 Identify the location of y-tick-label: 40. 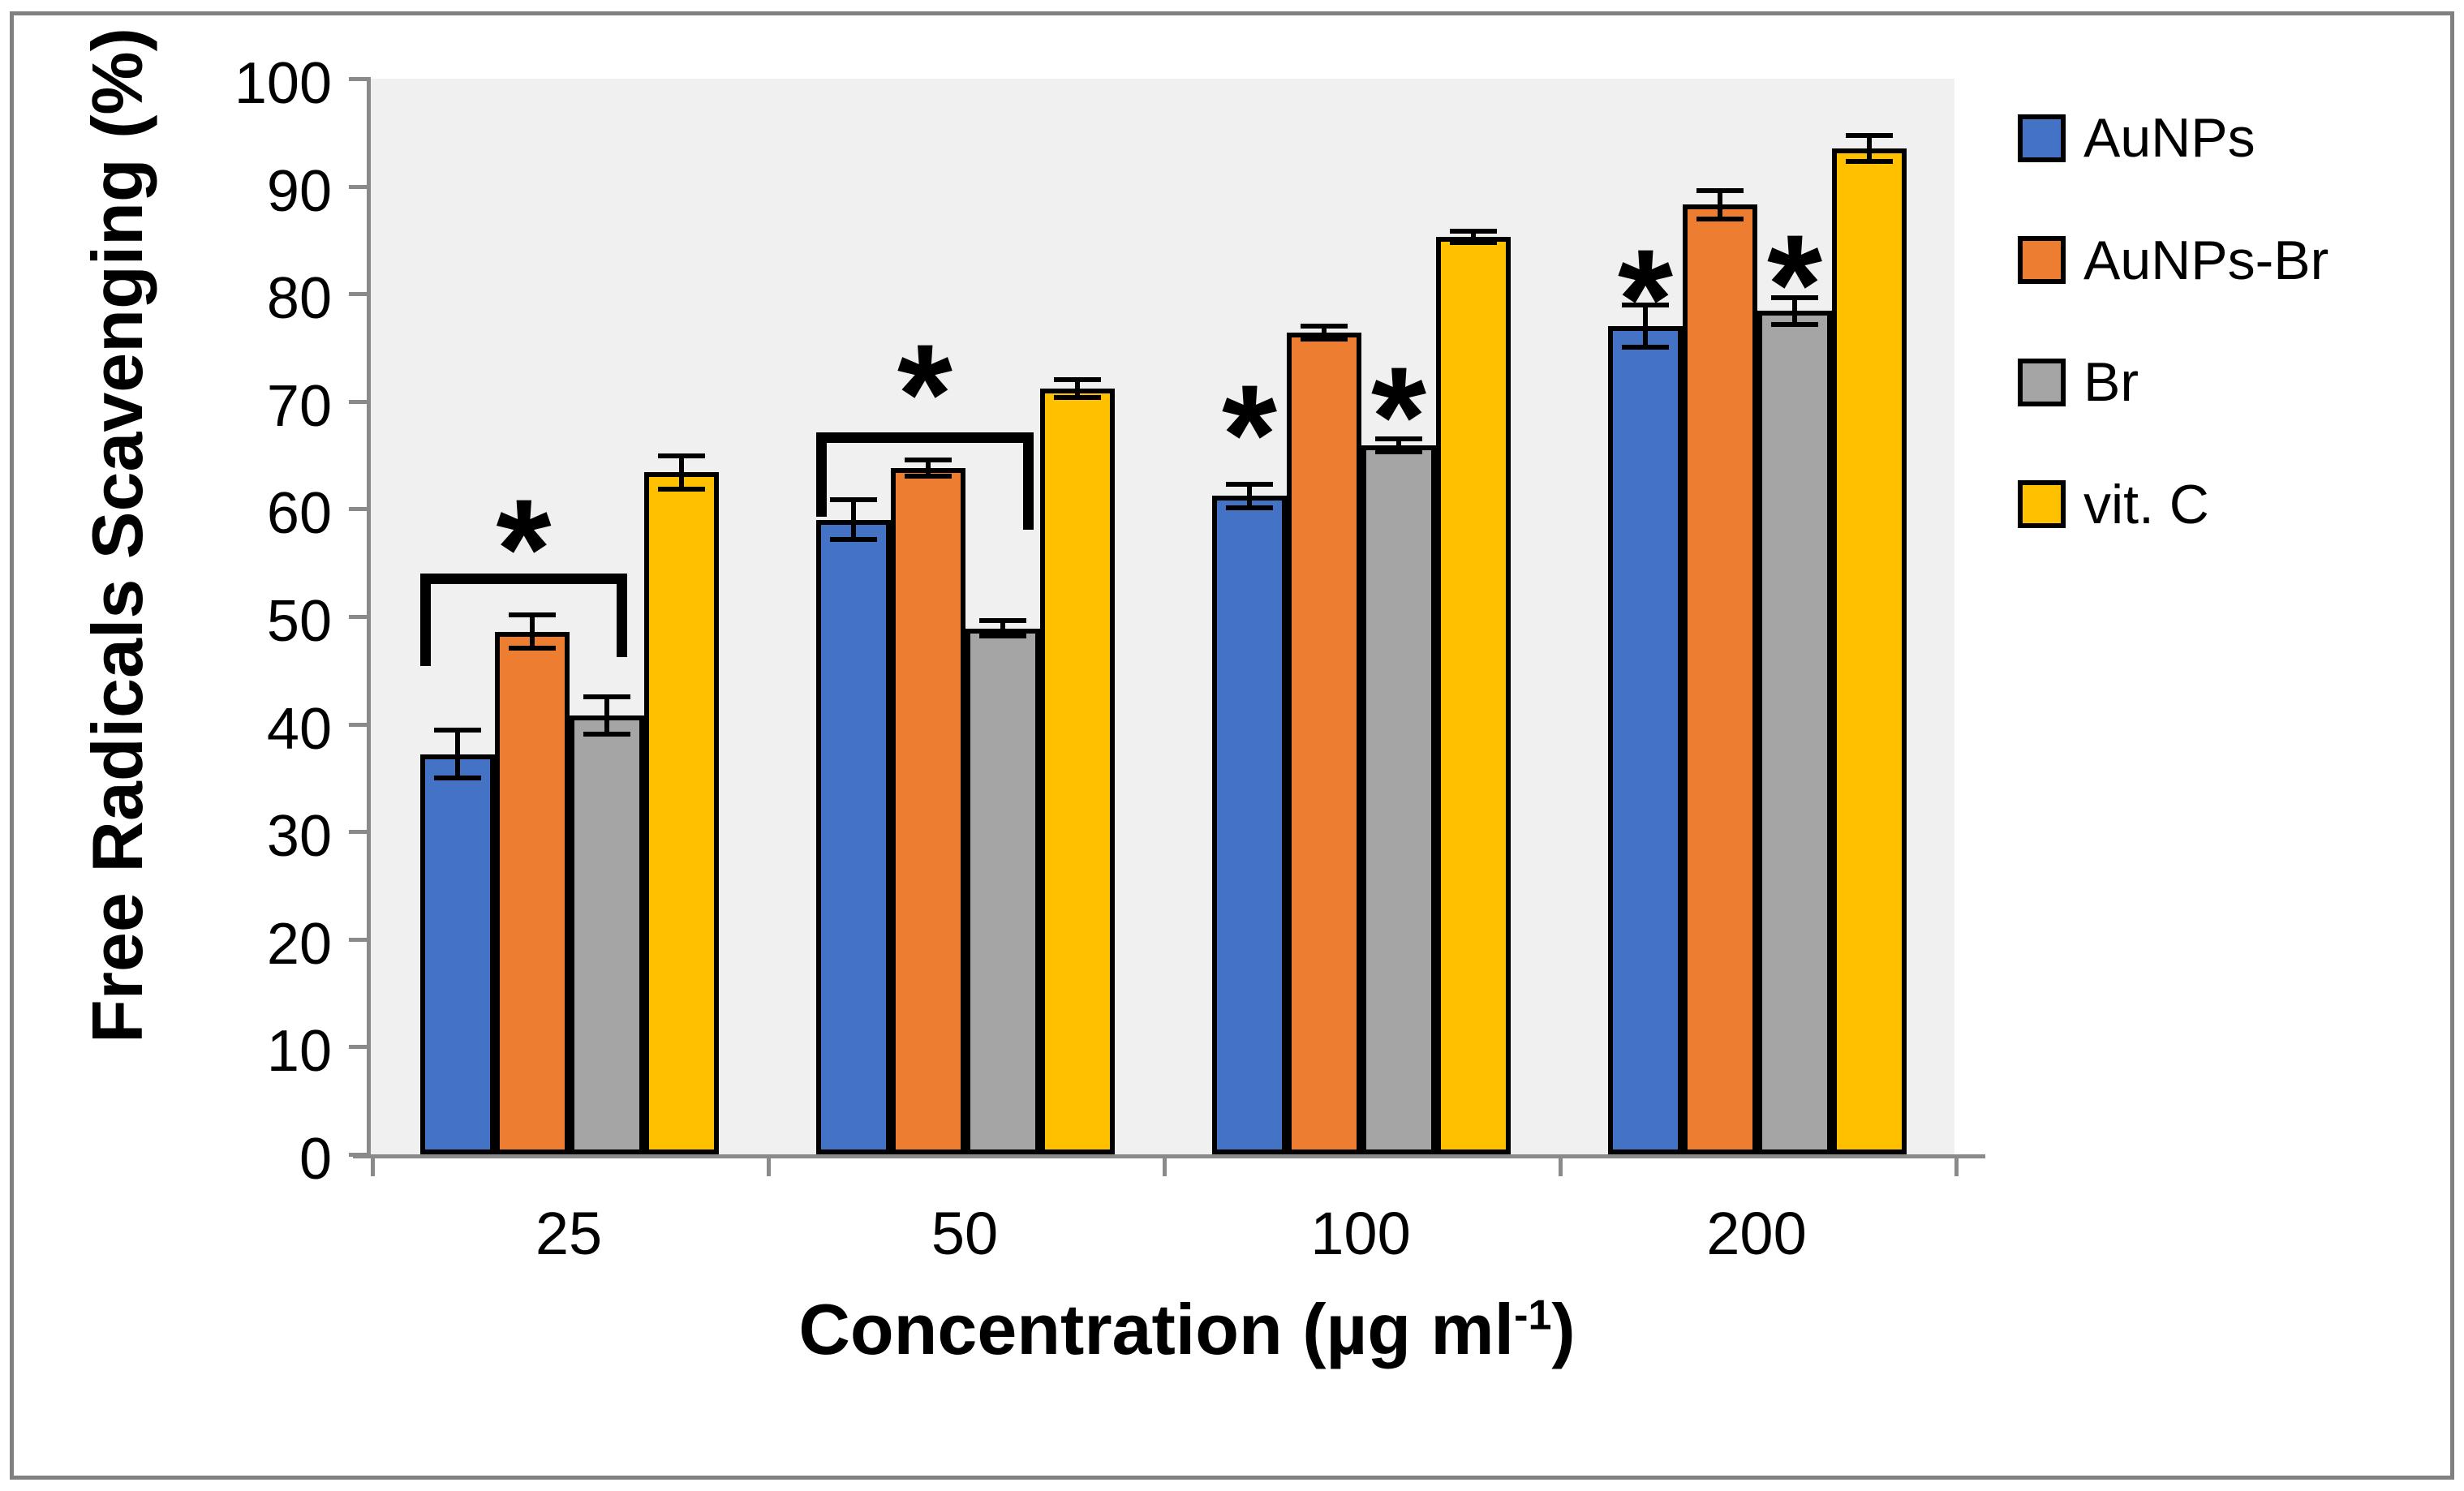
(299, 729).